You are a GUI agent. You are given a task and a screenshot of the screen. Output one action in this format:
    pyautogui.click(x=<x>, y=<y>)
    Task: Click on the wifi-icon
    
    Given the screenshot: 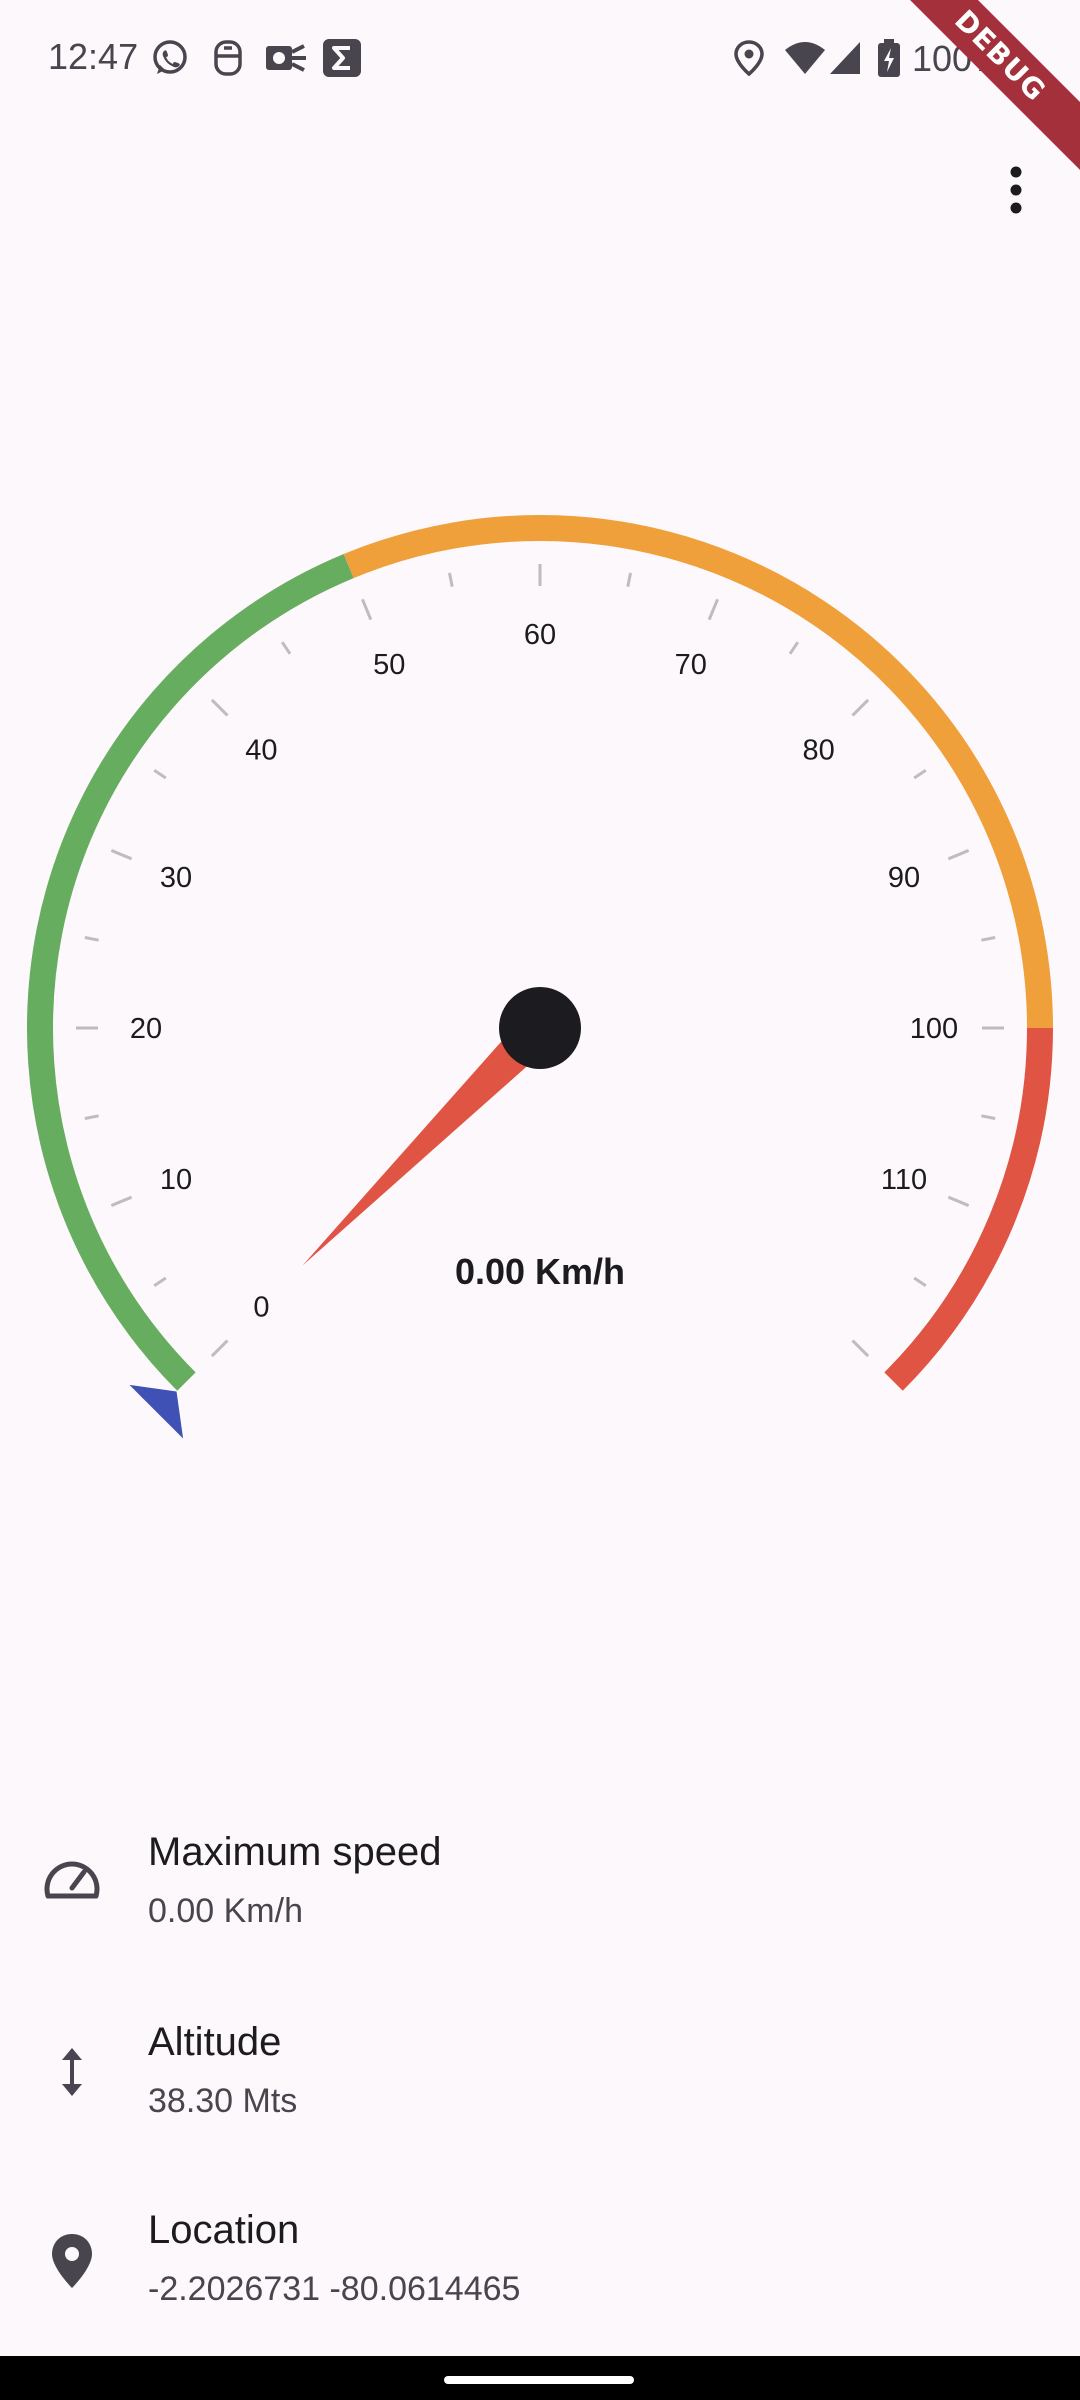 What is the action you would take?
    pyautogui.click(x=805, y=58)
    